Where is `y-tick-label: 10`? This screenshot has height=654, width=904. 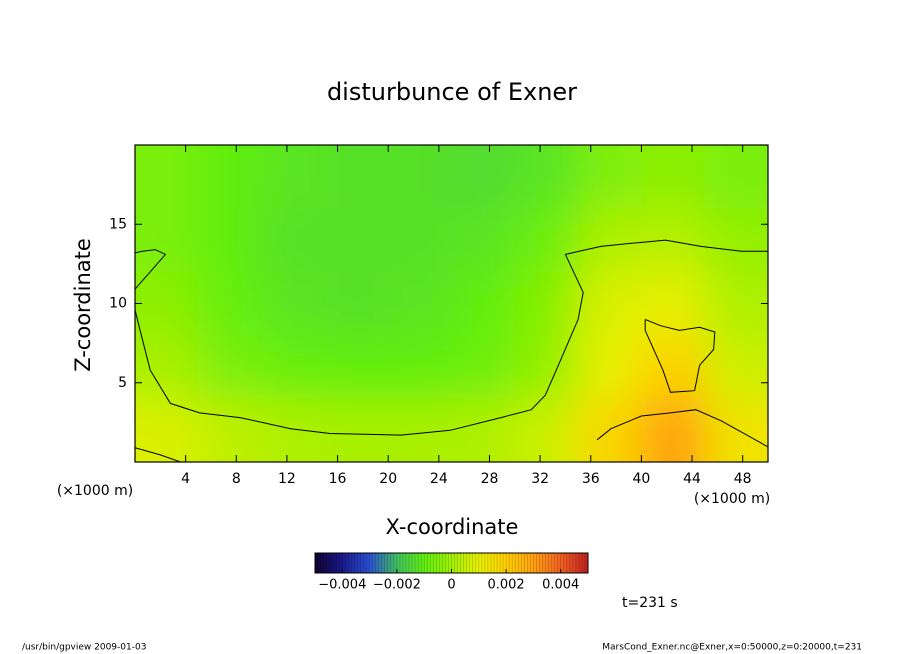
y-tick-label: 10 is located at coordinates (118, 304).